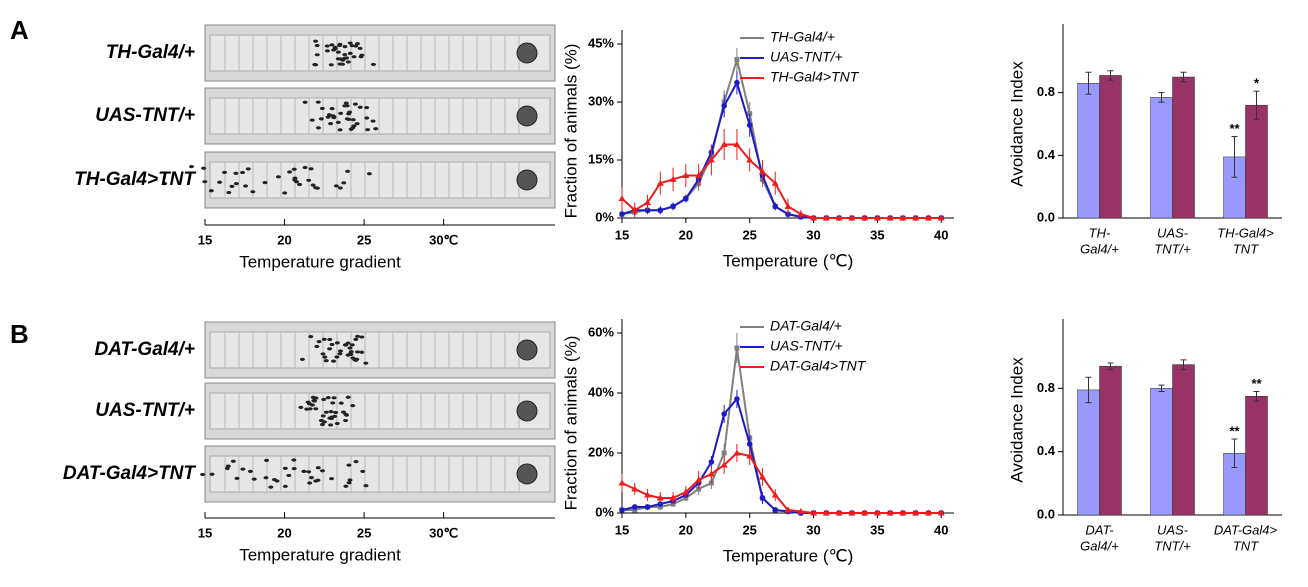 The height and width of the screenshot is (587, 1308). What do you see at coordinates (150, 52) in the screenshot?
I see `strip-label: TH-Gal4/+` at bounding box center [150, 52].